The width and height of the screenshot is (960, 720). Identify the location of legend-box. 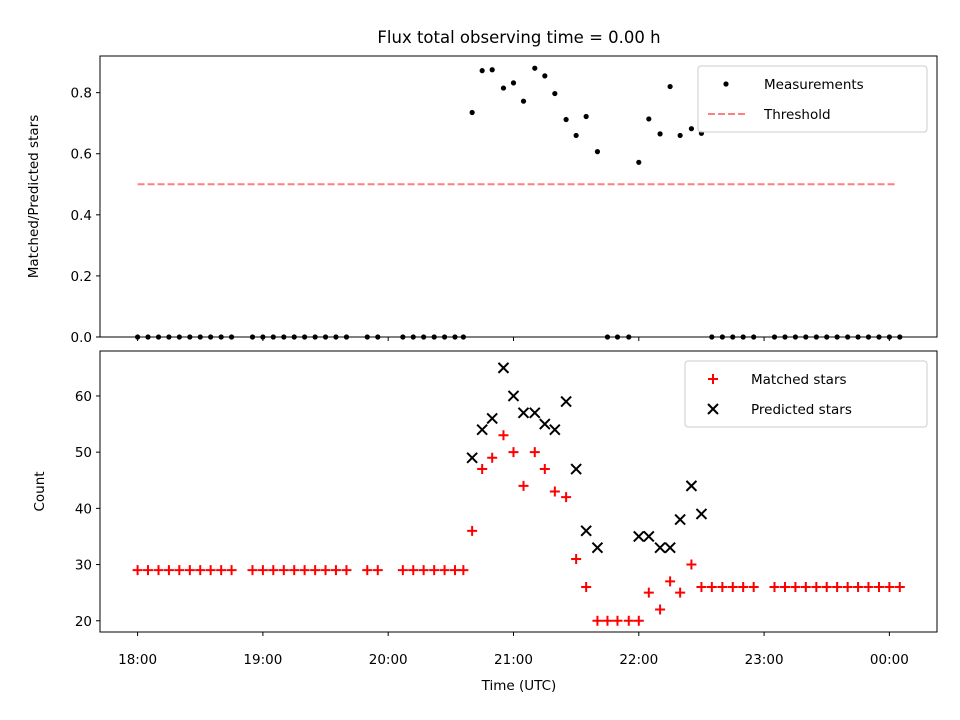
(812, 99).